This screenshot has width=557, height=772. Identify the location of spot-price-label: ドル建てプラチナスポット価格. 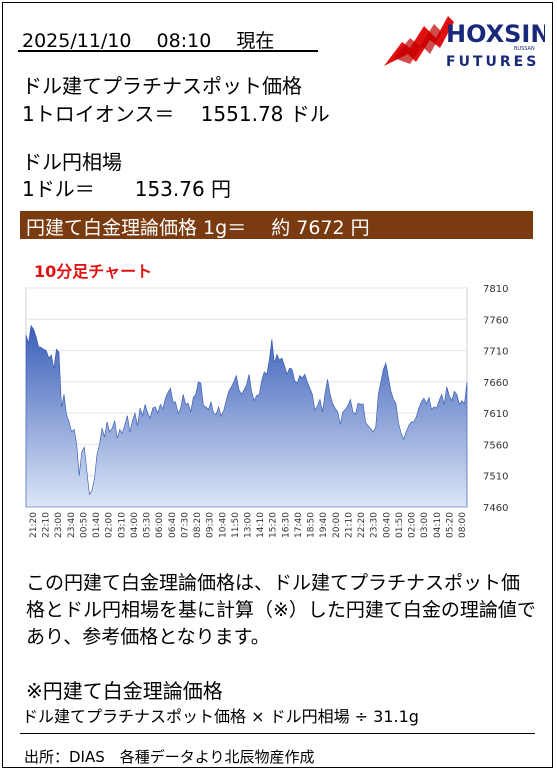
(162, 86).